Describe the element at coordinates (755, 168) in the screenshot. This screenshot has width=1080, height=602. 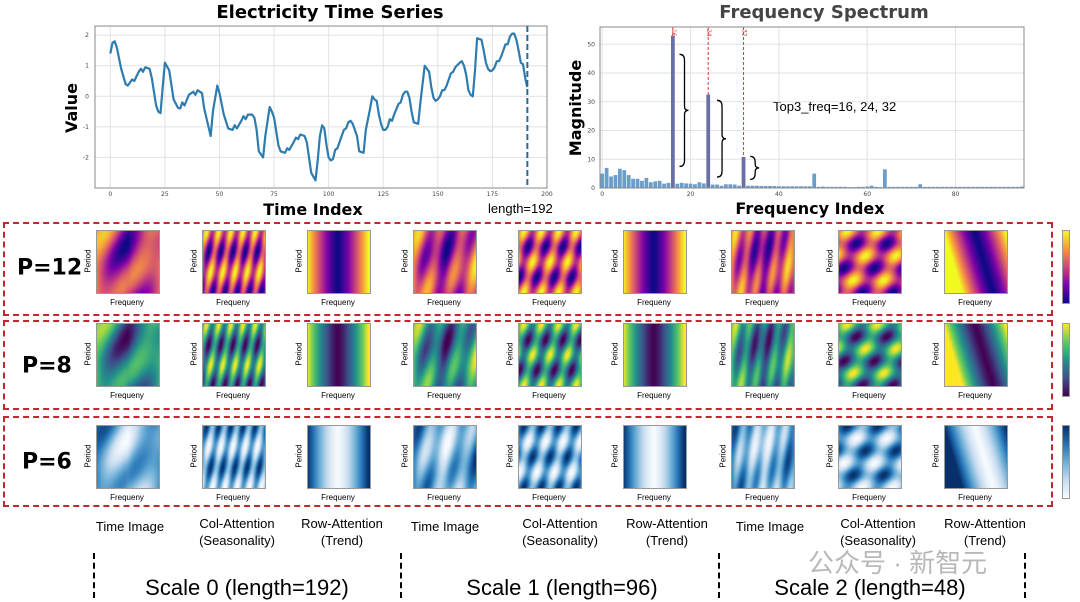
I see `brace-icon` at that location.